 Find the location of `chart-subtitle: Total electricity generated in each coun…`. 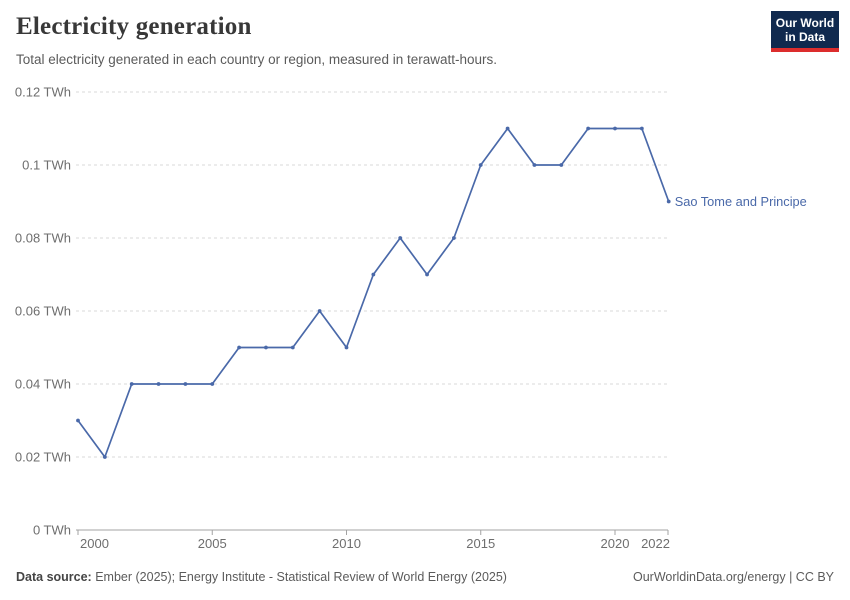

chart-subtitle: Total electricity generated in each coun… is located at coordinates (256, 59).